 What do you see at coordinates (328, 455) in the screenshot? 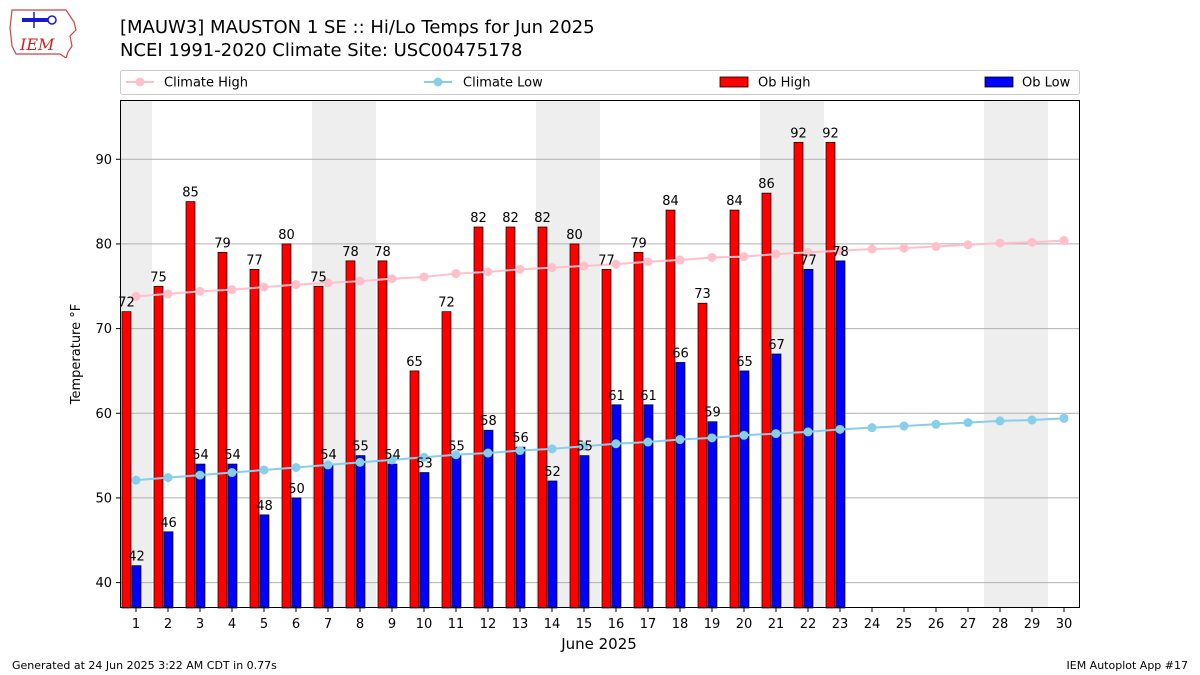
I see `ob-low-label-7: 54` at bounding box center [328, 455].